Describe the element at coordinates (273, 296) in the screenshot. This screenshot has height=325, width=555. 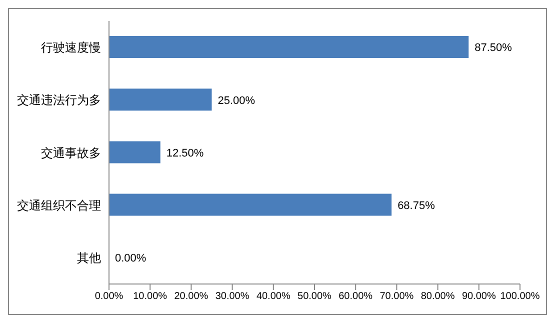
I see `x-tick-label: 40.00%` at that location.